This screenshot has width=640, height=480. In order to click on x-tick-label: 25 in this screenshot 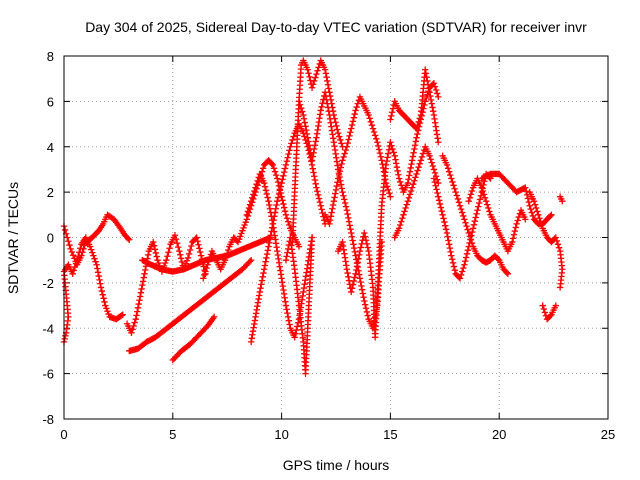, I will do `click(608, 434)`.